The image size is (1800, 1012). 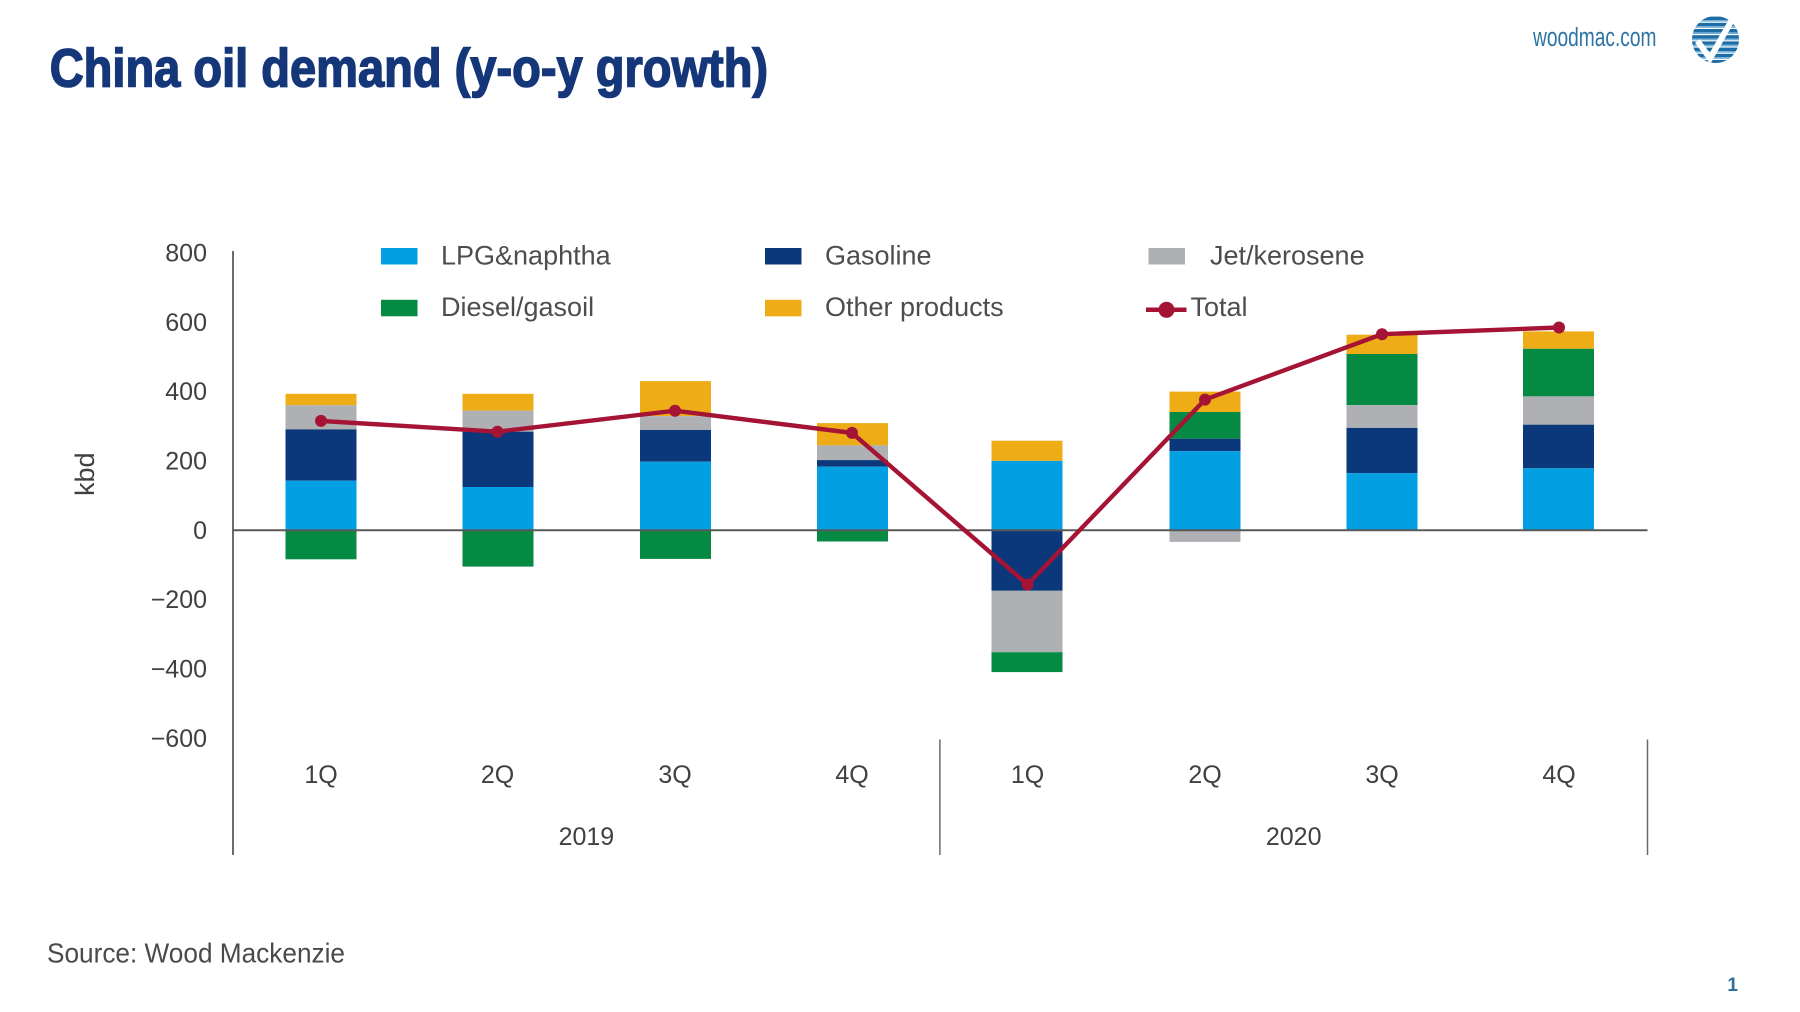 I want to click on svg-text: woodmac.com, so click(x=1594, y=37).